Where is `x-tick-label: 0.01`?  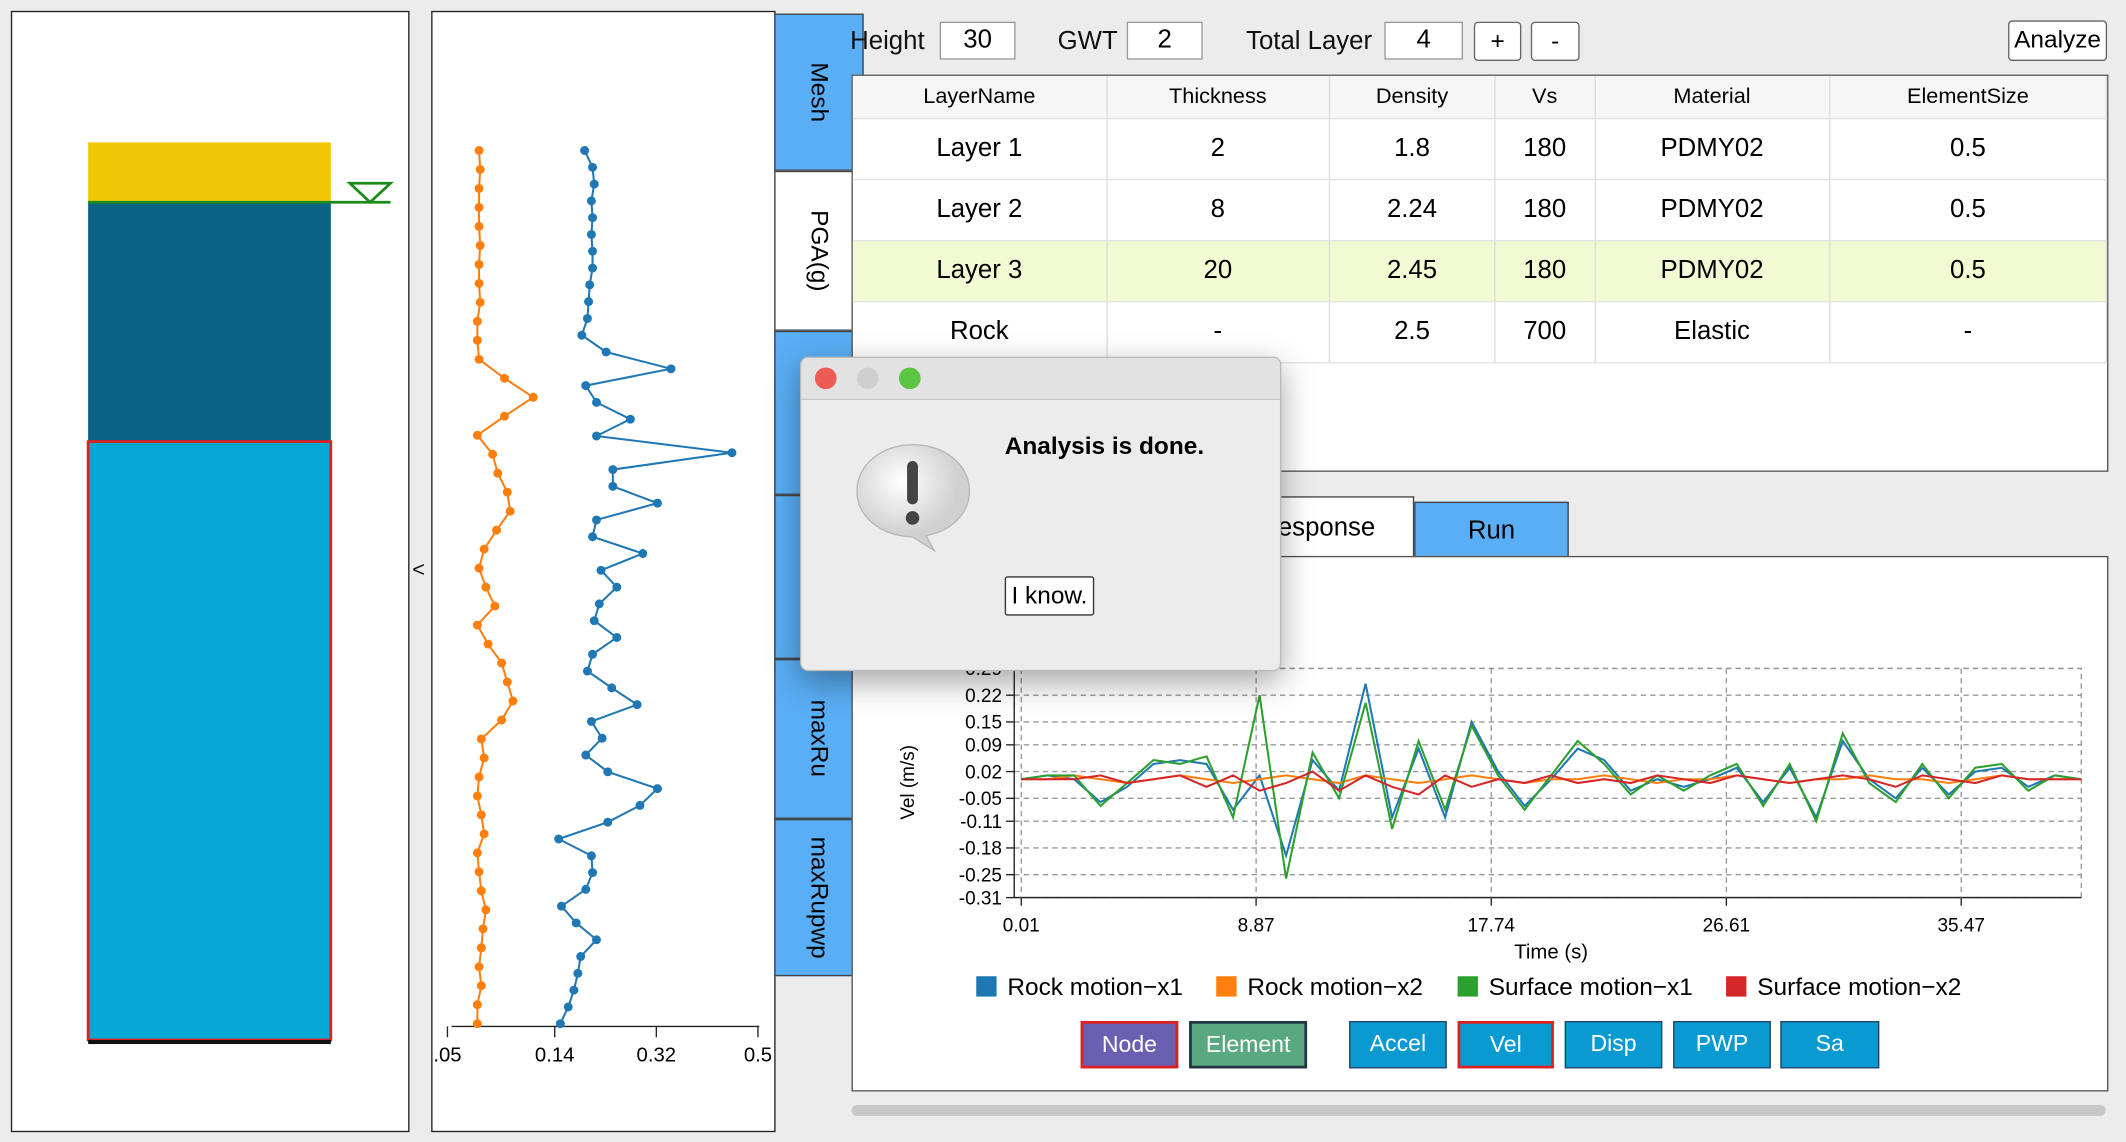 x-tick-label: 0.01 is located at coordinates (1021, 926).